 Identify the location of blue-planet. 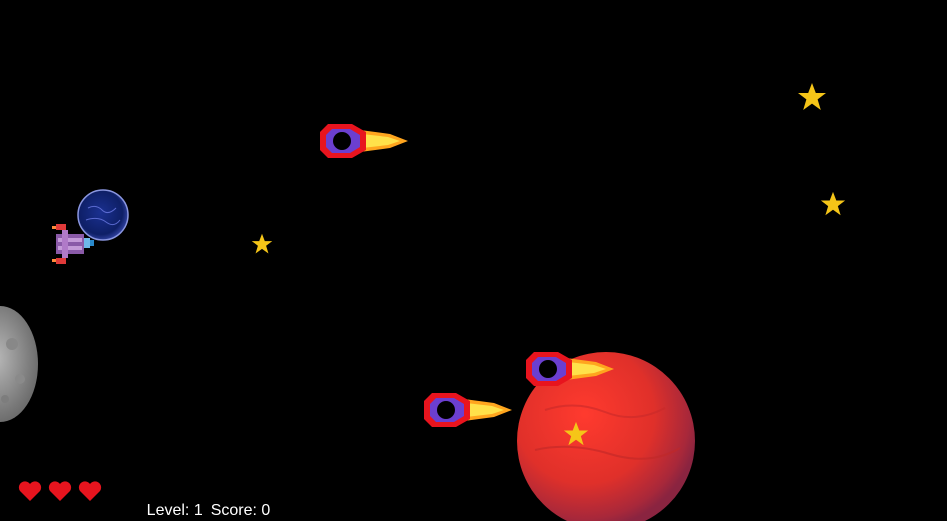
(103, 215).